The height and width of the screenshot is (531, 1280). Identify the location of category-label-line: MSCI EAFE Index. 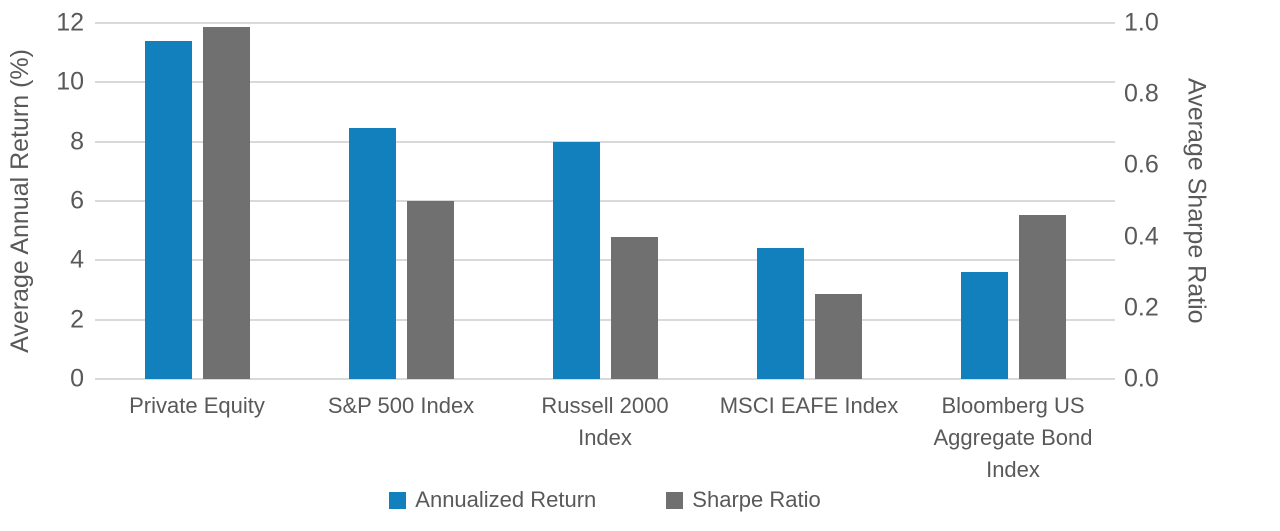
(809, 405).